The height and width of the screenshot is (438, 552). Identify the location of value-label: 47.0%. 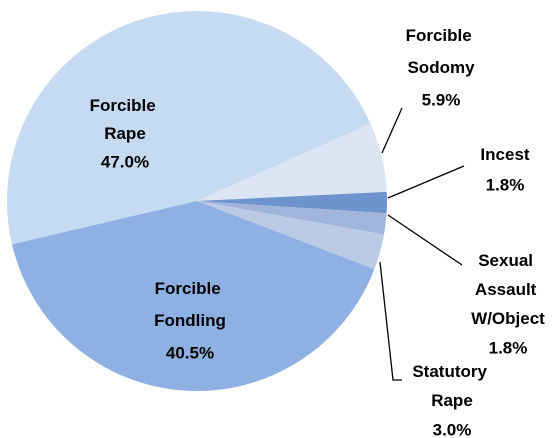
(125, 161).